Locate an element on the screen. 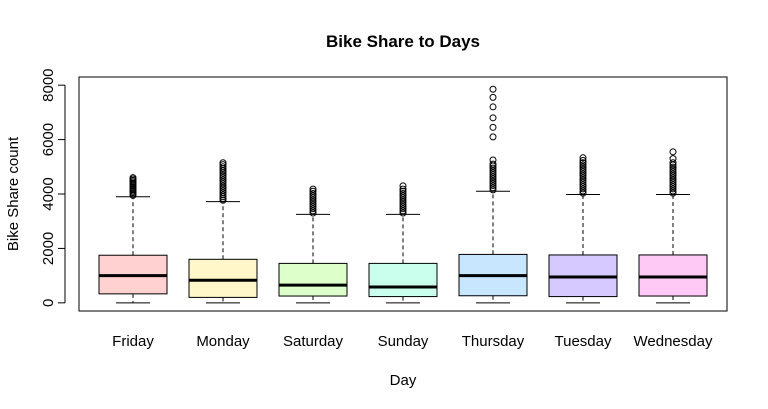  box-tuesday is located at coordinates (583, 229).